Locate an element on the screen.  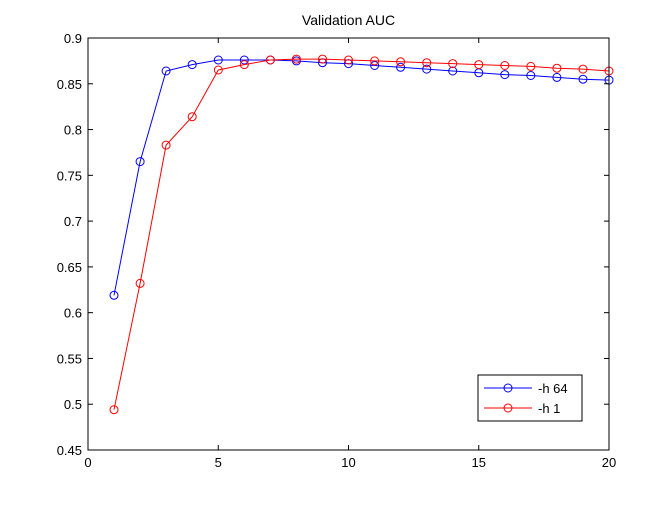
y-tick-label: 0.8 is located at coordinates (73, 130).